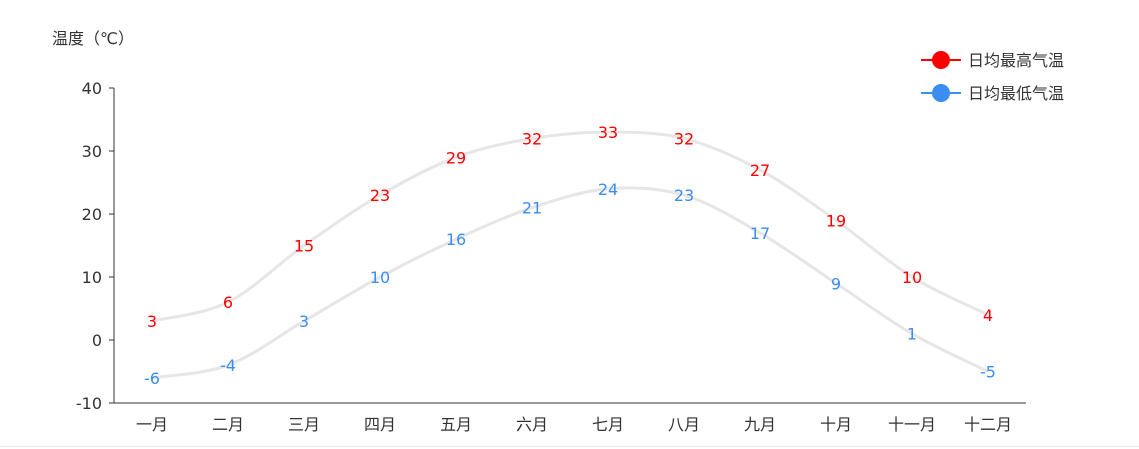 The image size is (1139, 449). Describe the element at coordinates (988, 315) in the screenshot. I see `data-label-s1: 4` at that location.